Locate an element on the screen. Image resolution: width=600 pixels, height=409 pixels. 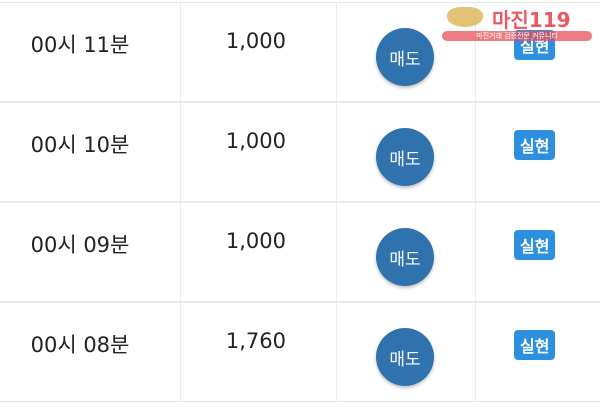
time: 00시 08분 is located at coordinates (80, 345).